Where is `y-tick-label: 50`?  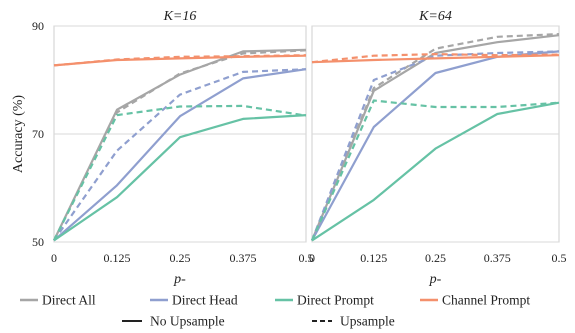
y-tick-label: 50 is located at coordinates (38, 242).